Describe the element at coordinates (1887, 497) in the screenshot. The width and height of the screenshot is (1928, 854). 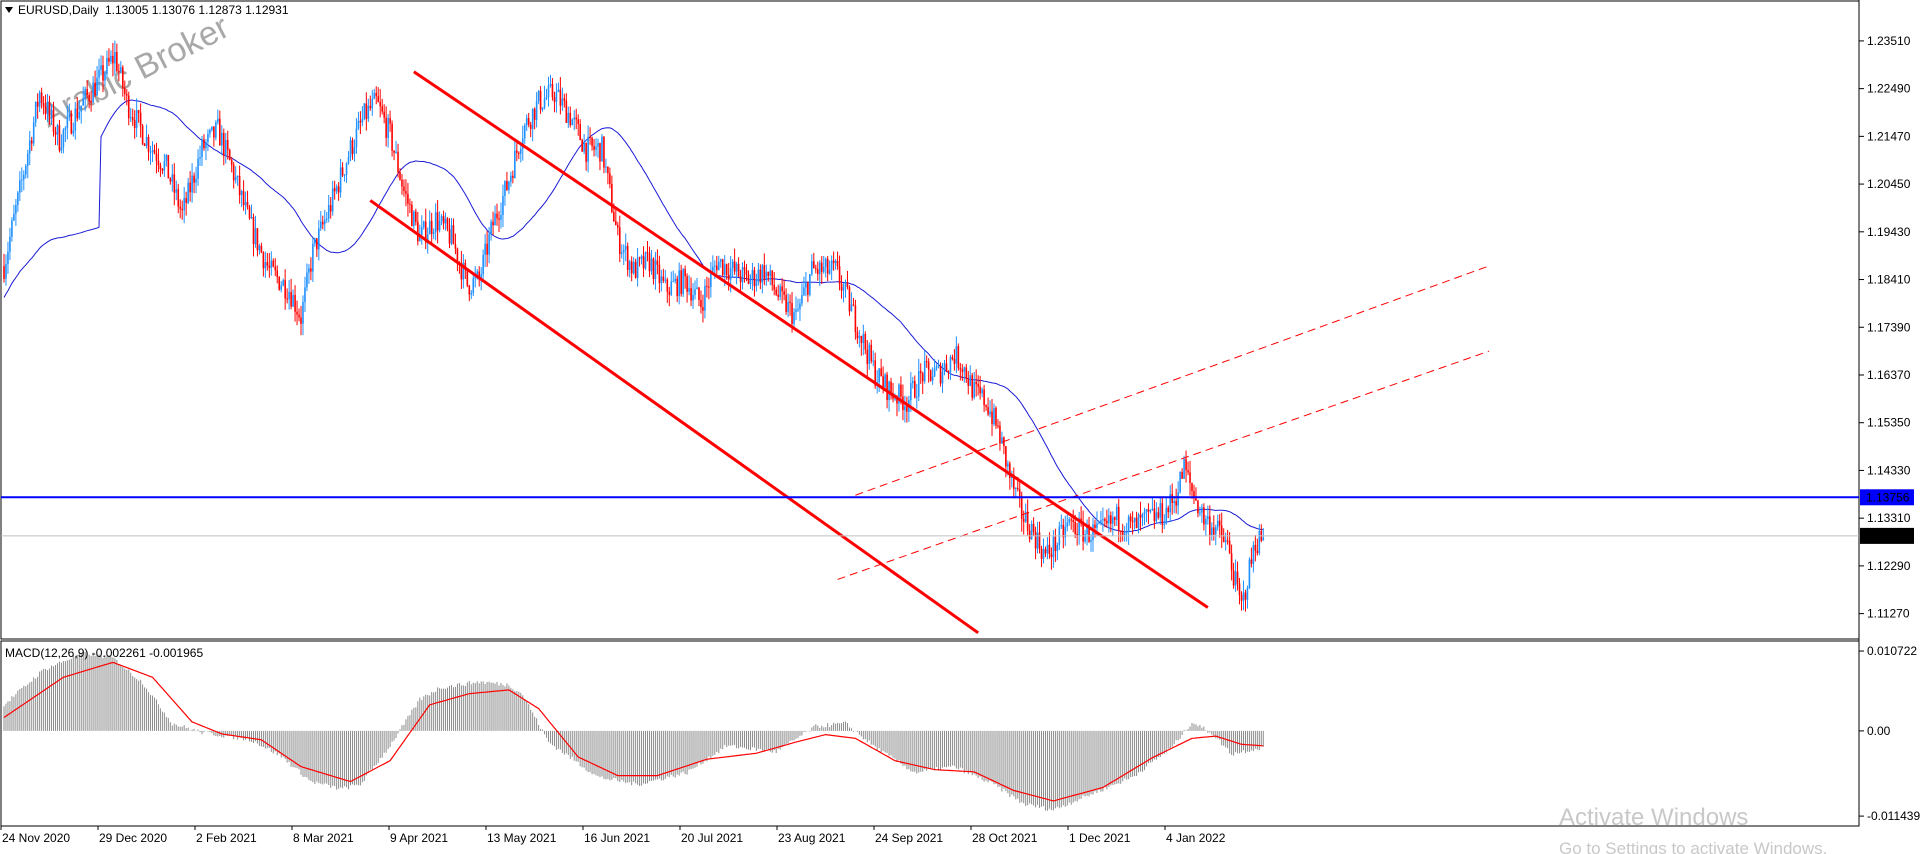
I see `hline-price-tag` at that location.